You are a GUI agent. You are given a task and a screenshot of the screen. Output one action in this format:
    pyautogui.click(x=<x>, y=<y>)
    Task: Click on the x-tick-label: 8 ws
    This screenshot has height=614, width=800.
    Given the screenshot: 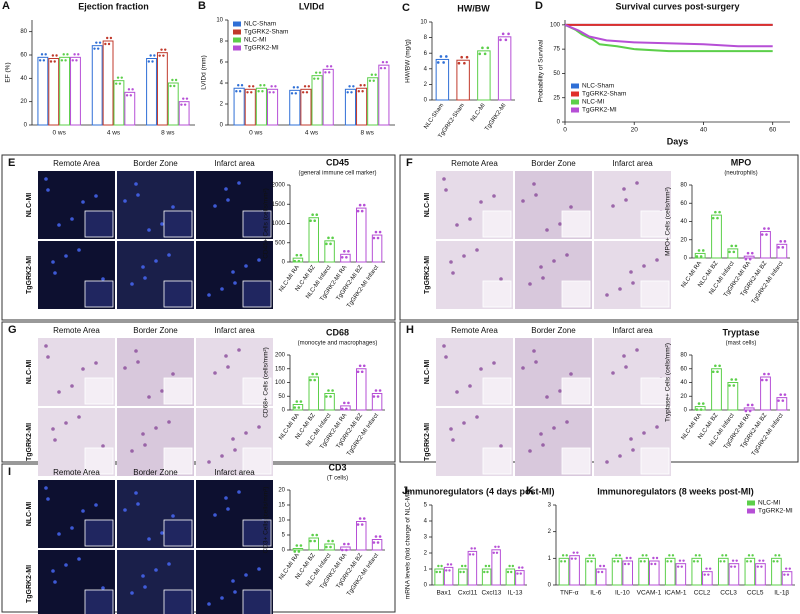 What is the action you would take?
    pyautogui.click(x=168, y=133)
    